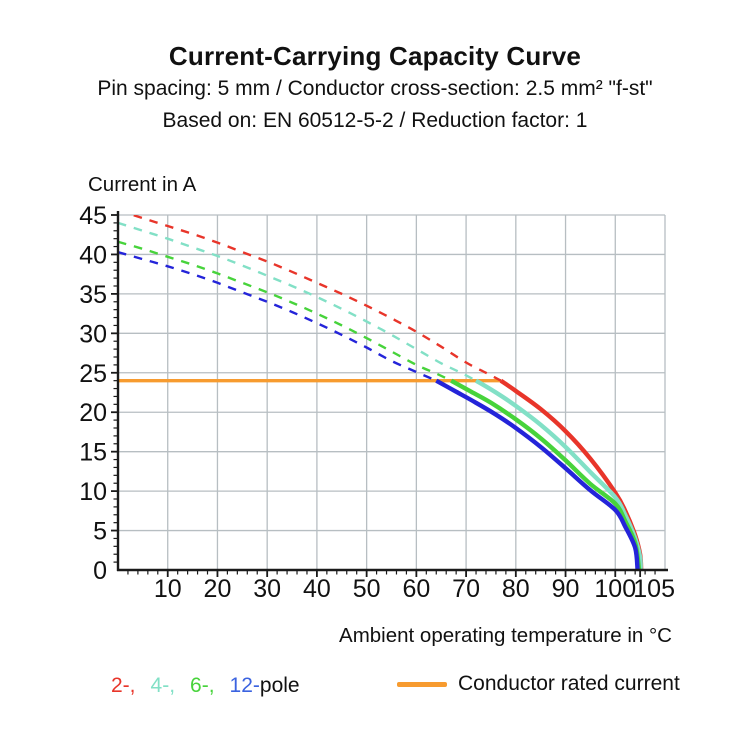  Describe the element at coordinates (466, 589) in the screenshot. I see `svg-text: 70` at that location.